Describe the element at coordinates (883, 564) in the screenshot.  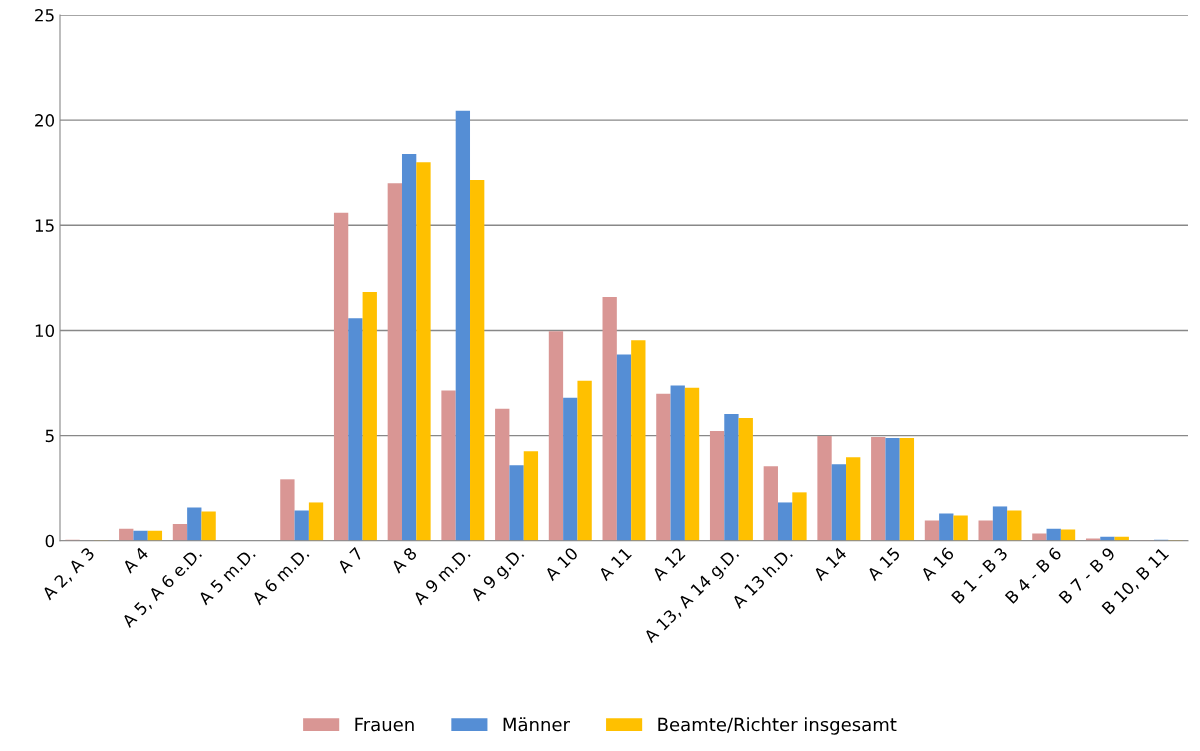
I see `x-tick-label: A 15` at that location.